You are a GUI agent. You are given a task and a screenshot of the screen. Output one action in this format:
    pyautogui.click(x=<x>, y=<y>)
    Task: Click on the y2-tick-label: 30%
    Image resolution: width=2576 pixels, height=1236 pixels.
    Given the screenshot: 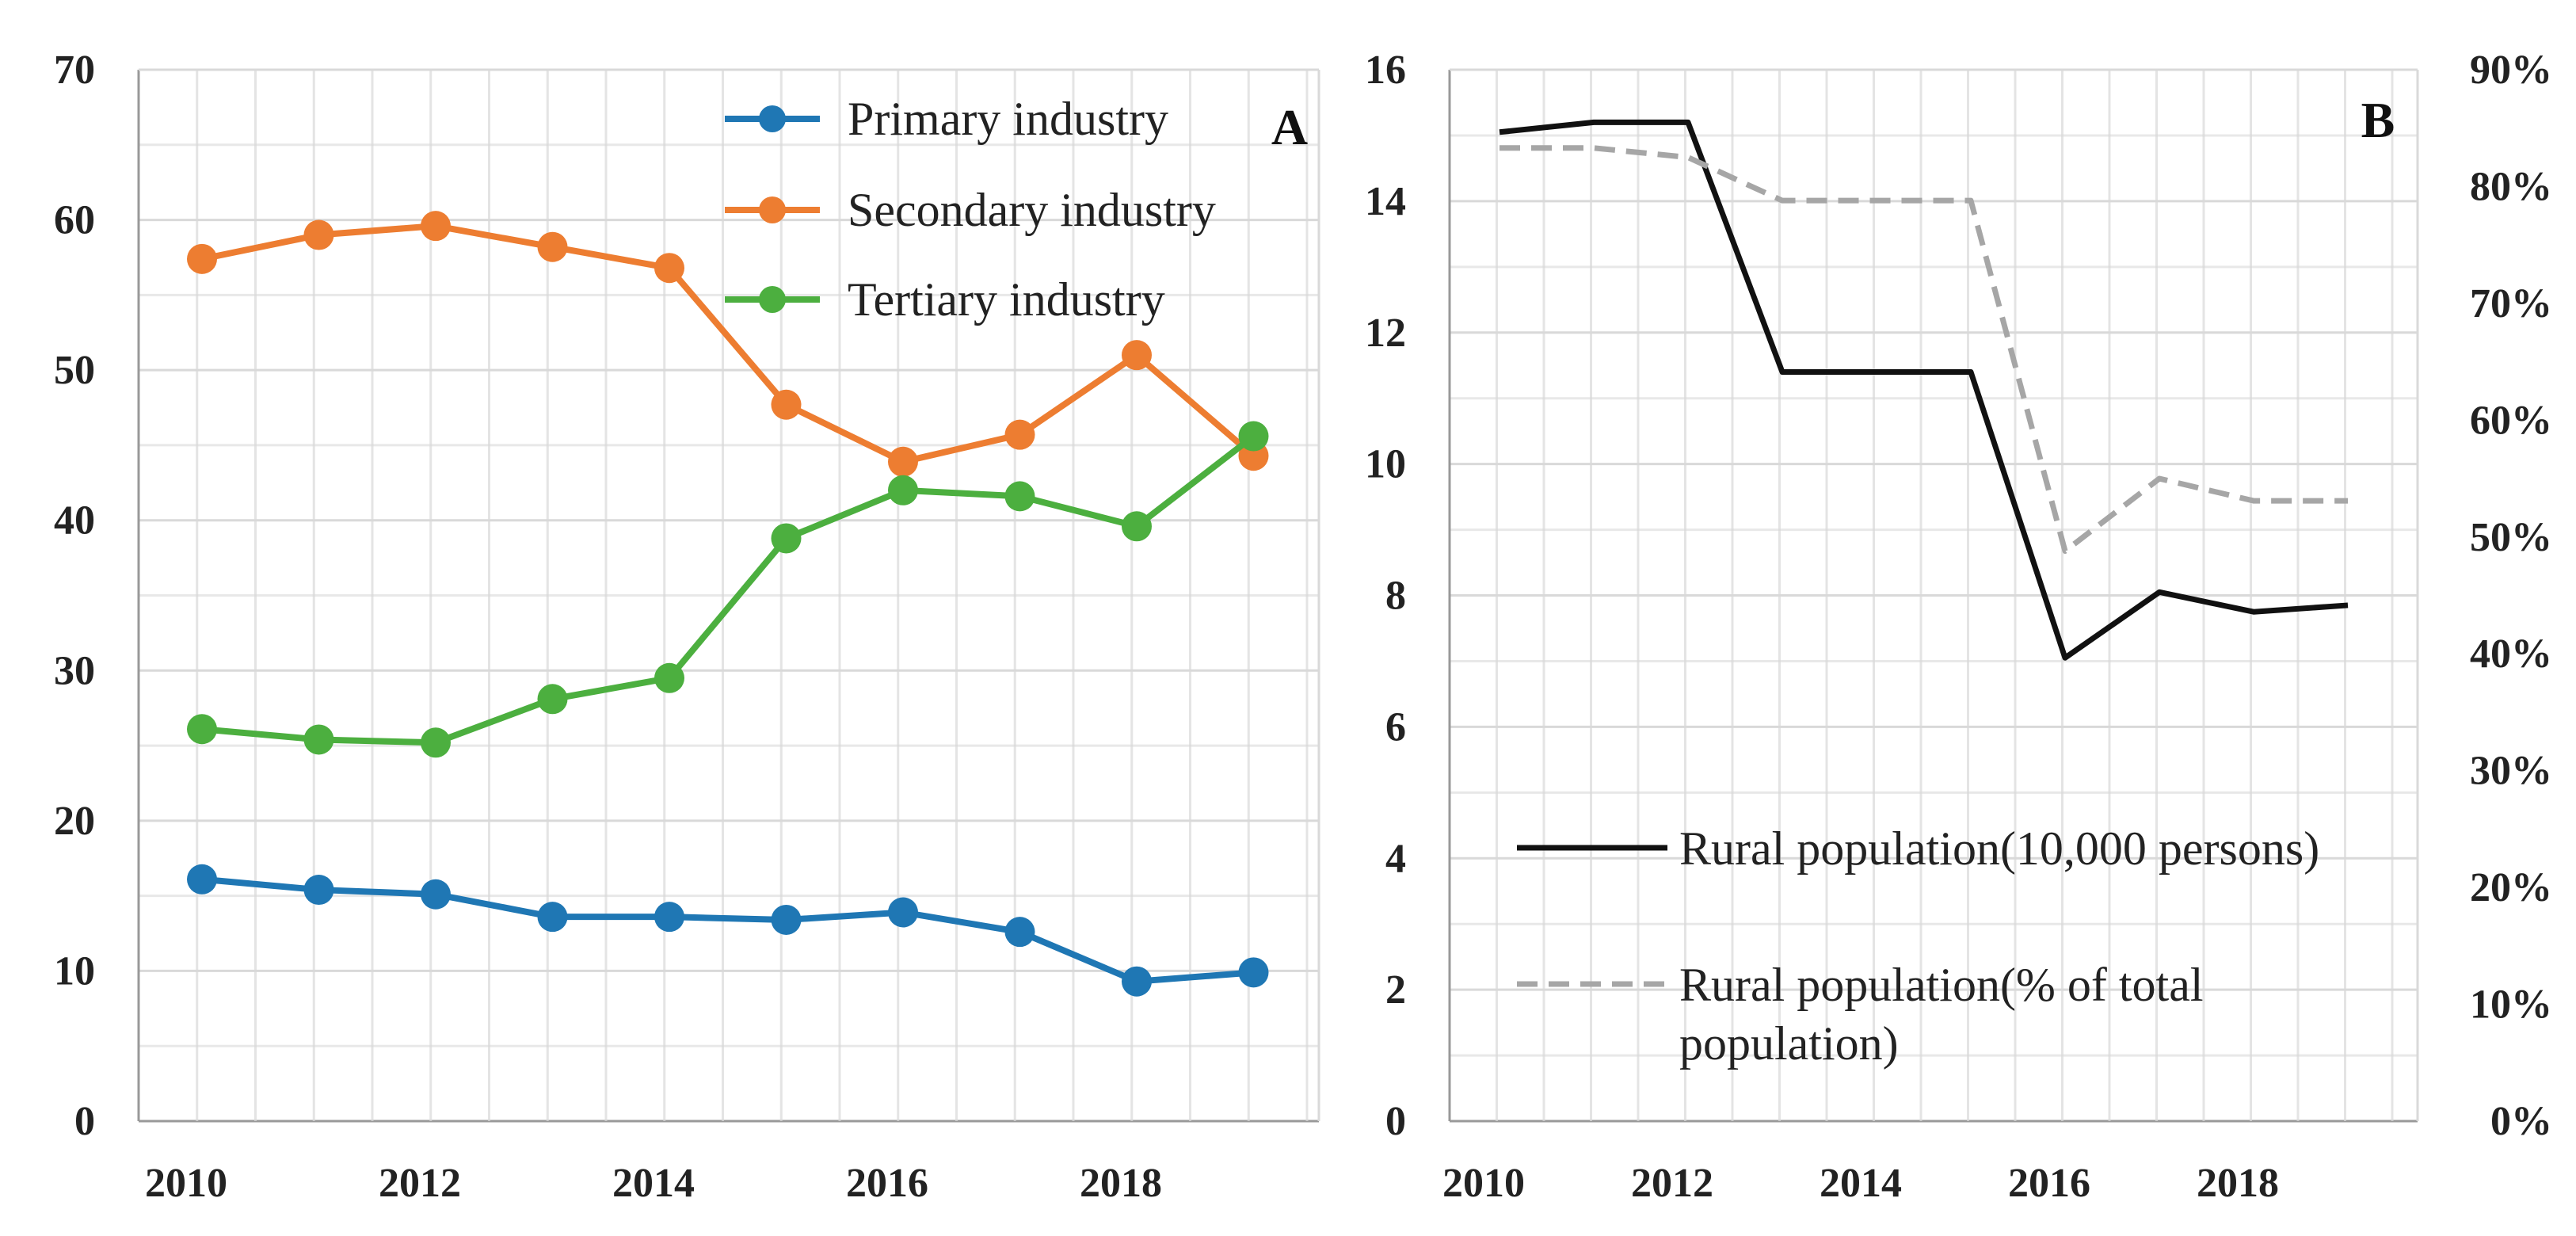 What is the action you would take?
    pyautogui.click(x=2511, y=771)
    